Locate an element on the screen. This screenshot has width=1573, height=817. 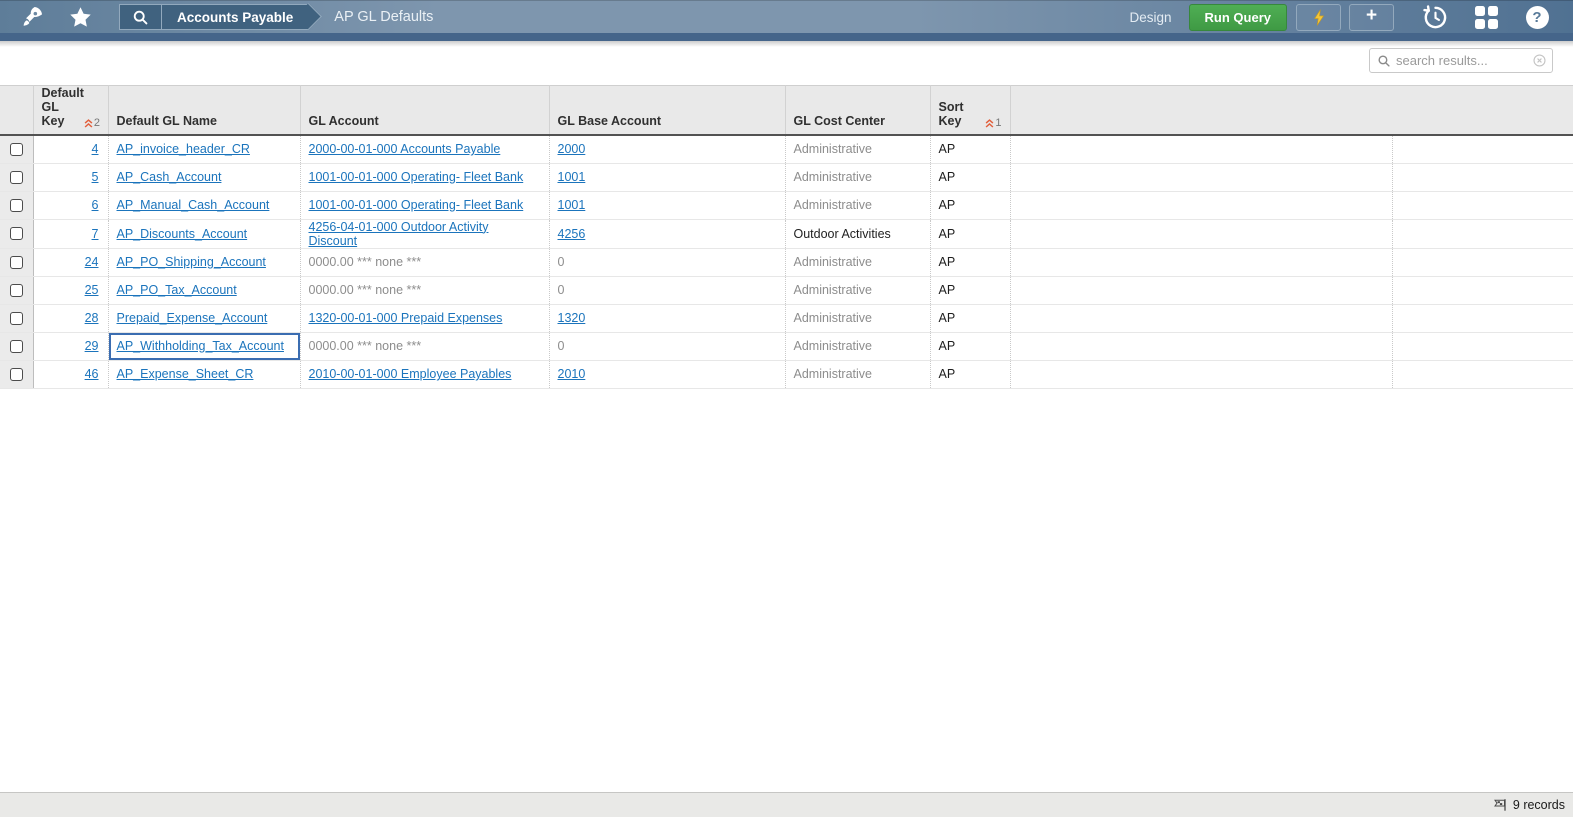
add-button: + is located at coordinates (1371, 17).